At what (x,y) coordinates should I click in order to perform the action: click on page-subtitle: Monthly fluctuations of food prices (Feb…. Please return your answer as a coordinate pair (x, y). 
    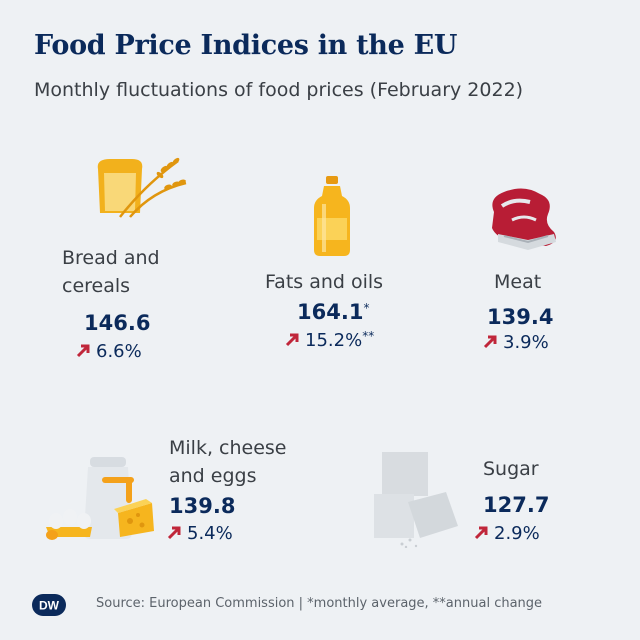
    Looking at the image, I should click on (279, 90).